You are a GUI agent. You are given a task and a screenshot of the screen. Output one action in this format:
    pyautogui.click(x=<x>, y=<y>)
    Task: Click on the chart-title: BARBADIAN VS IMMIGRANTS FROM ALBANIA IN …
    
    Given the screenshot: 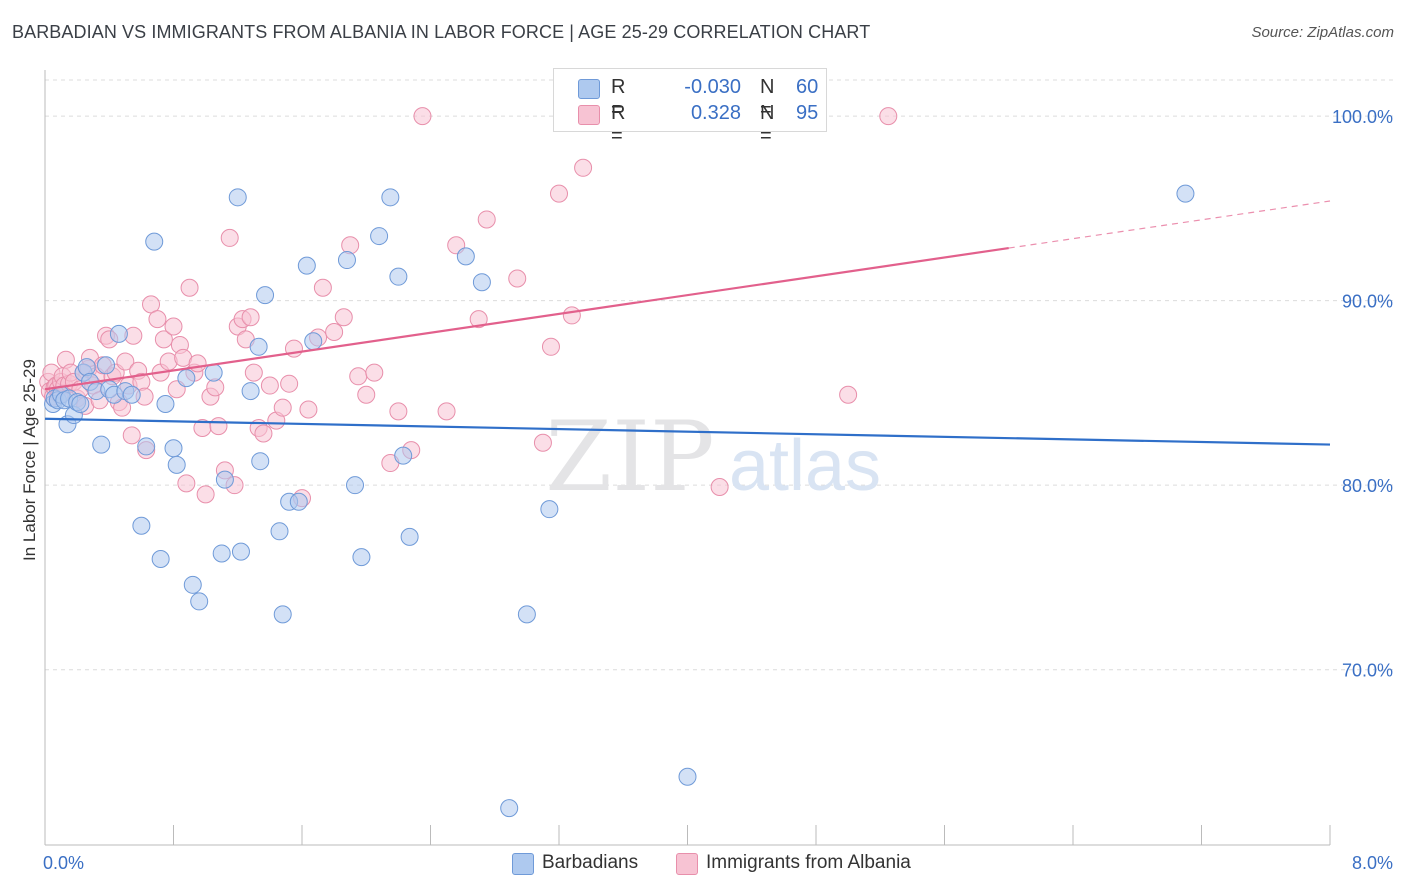 What is the action you would take?
    pyautogui.click(x=441, y=32)
    